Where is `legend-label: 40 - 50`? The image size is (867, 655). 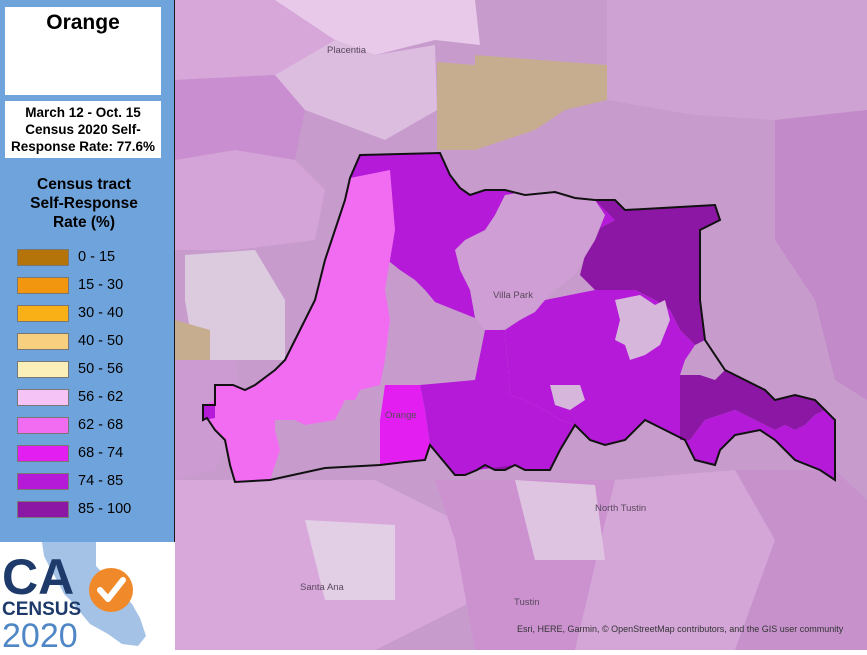
legend-label: 40 - 50 is located at coordinates (101, 341).